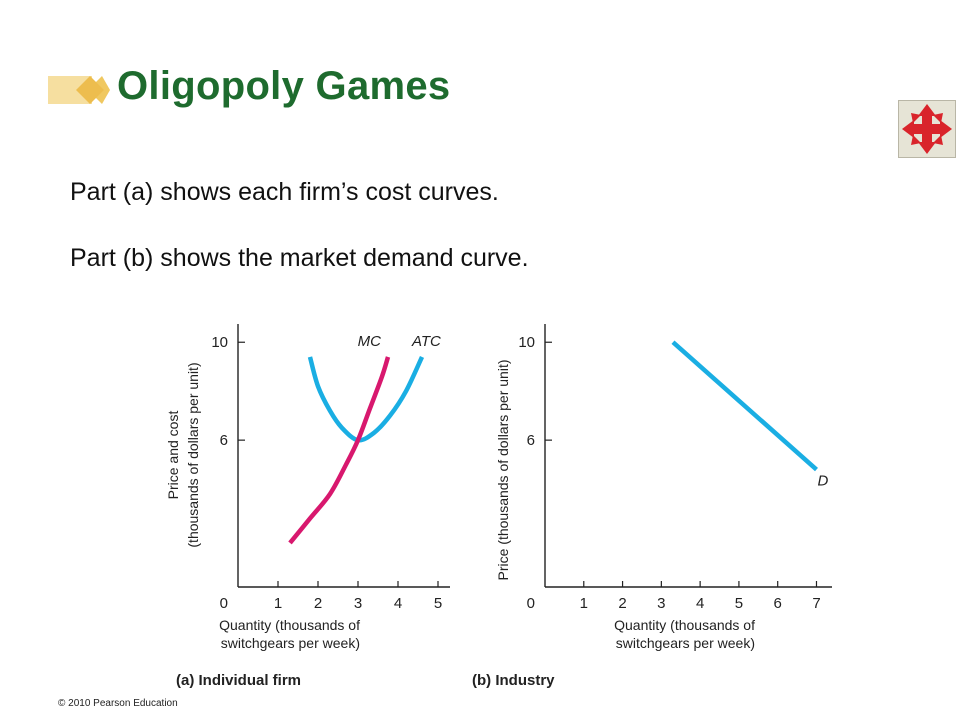 The height and width of the screenshot is (720, 960). I want to click on x-tick-label: 6, so click(778, 603).